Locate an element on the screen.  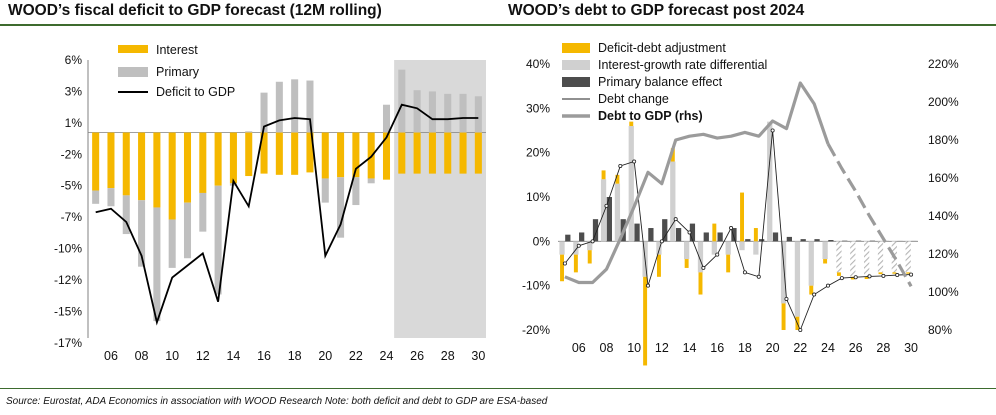
y2-tick-label: 80% is located at coordinates (940, 330).